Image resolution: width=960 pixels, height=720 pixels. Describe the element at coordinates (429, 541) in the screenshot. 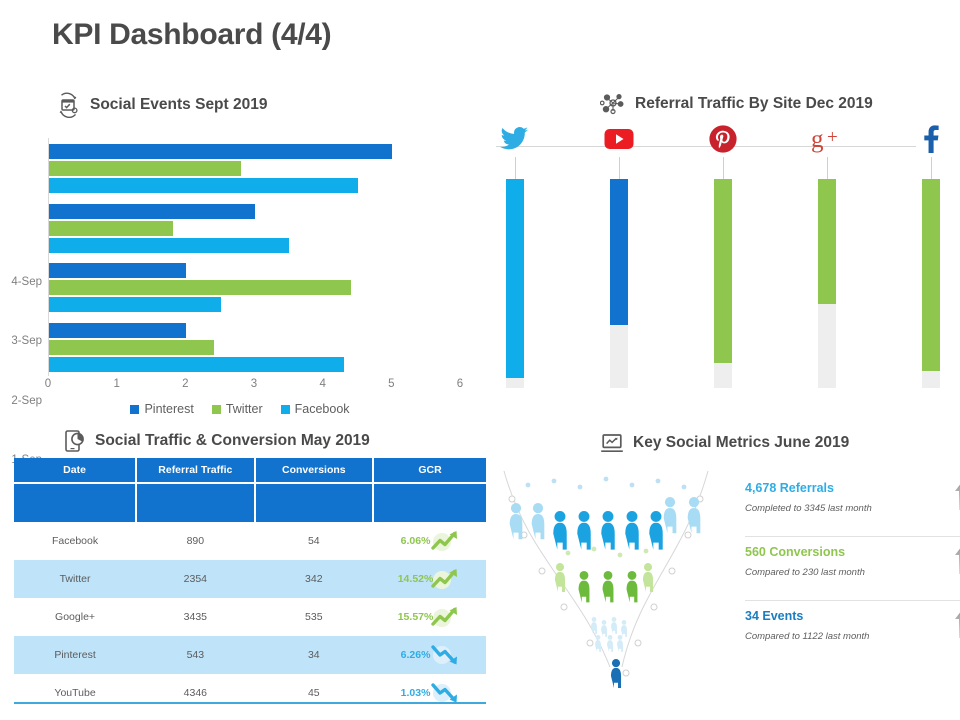

I see `table-cell-gcr: 6.06%` at that location.